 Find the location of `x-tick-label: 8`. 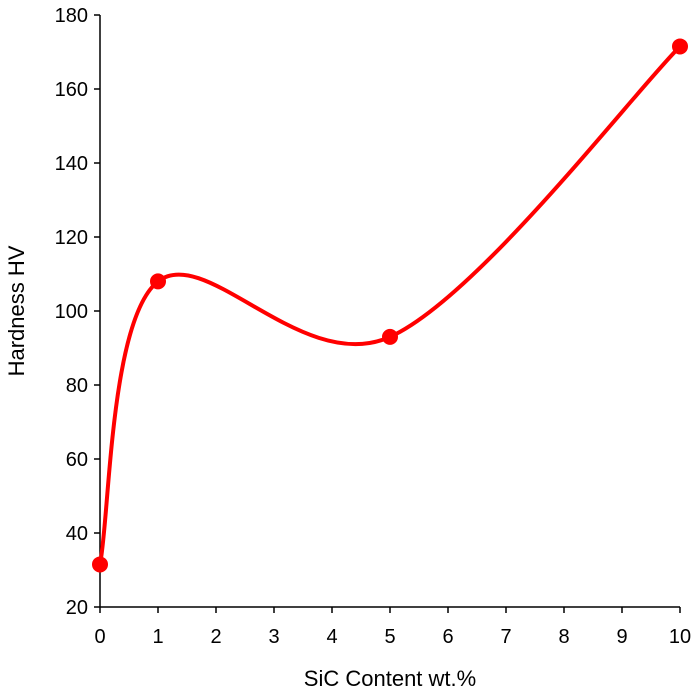

x-tick-label: 8 is located at coordinates (563, 637).